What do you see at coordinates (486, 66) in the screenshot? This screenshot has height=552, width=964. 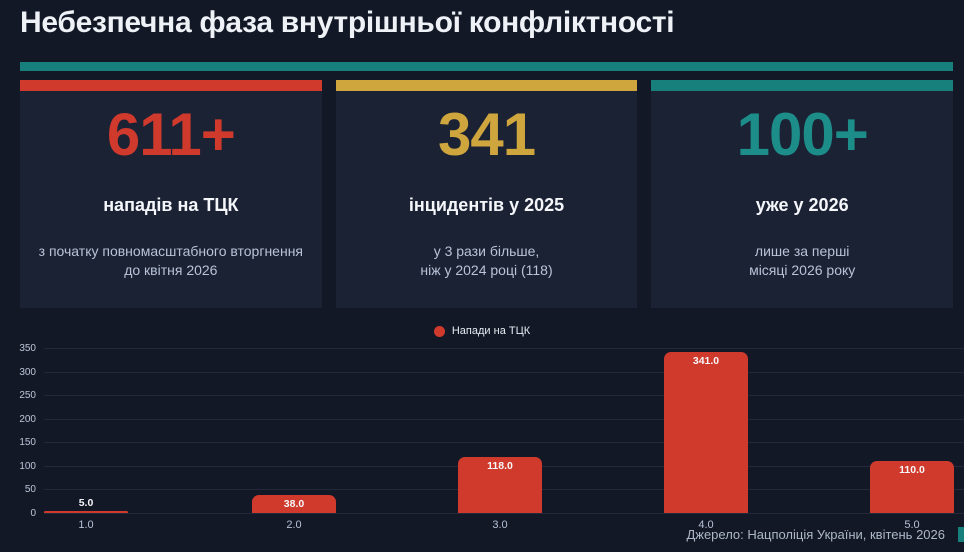 I see `title-divider` at bounding box center [486, 66].